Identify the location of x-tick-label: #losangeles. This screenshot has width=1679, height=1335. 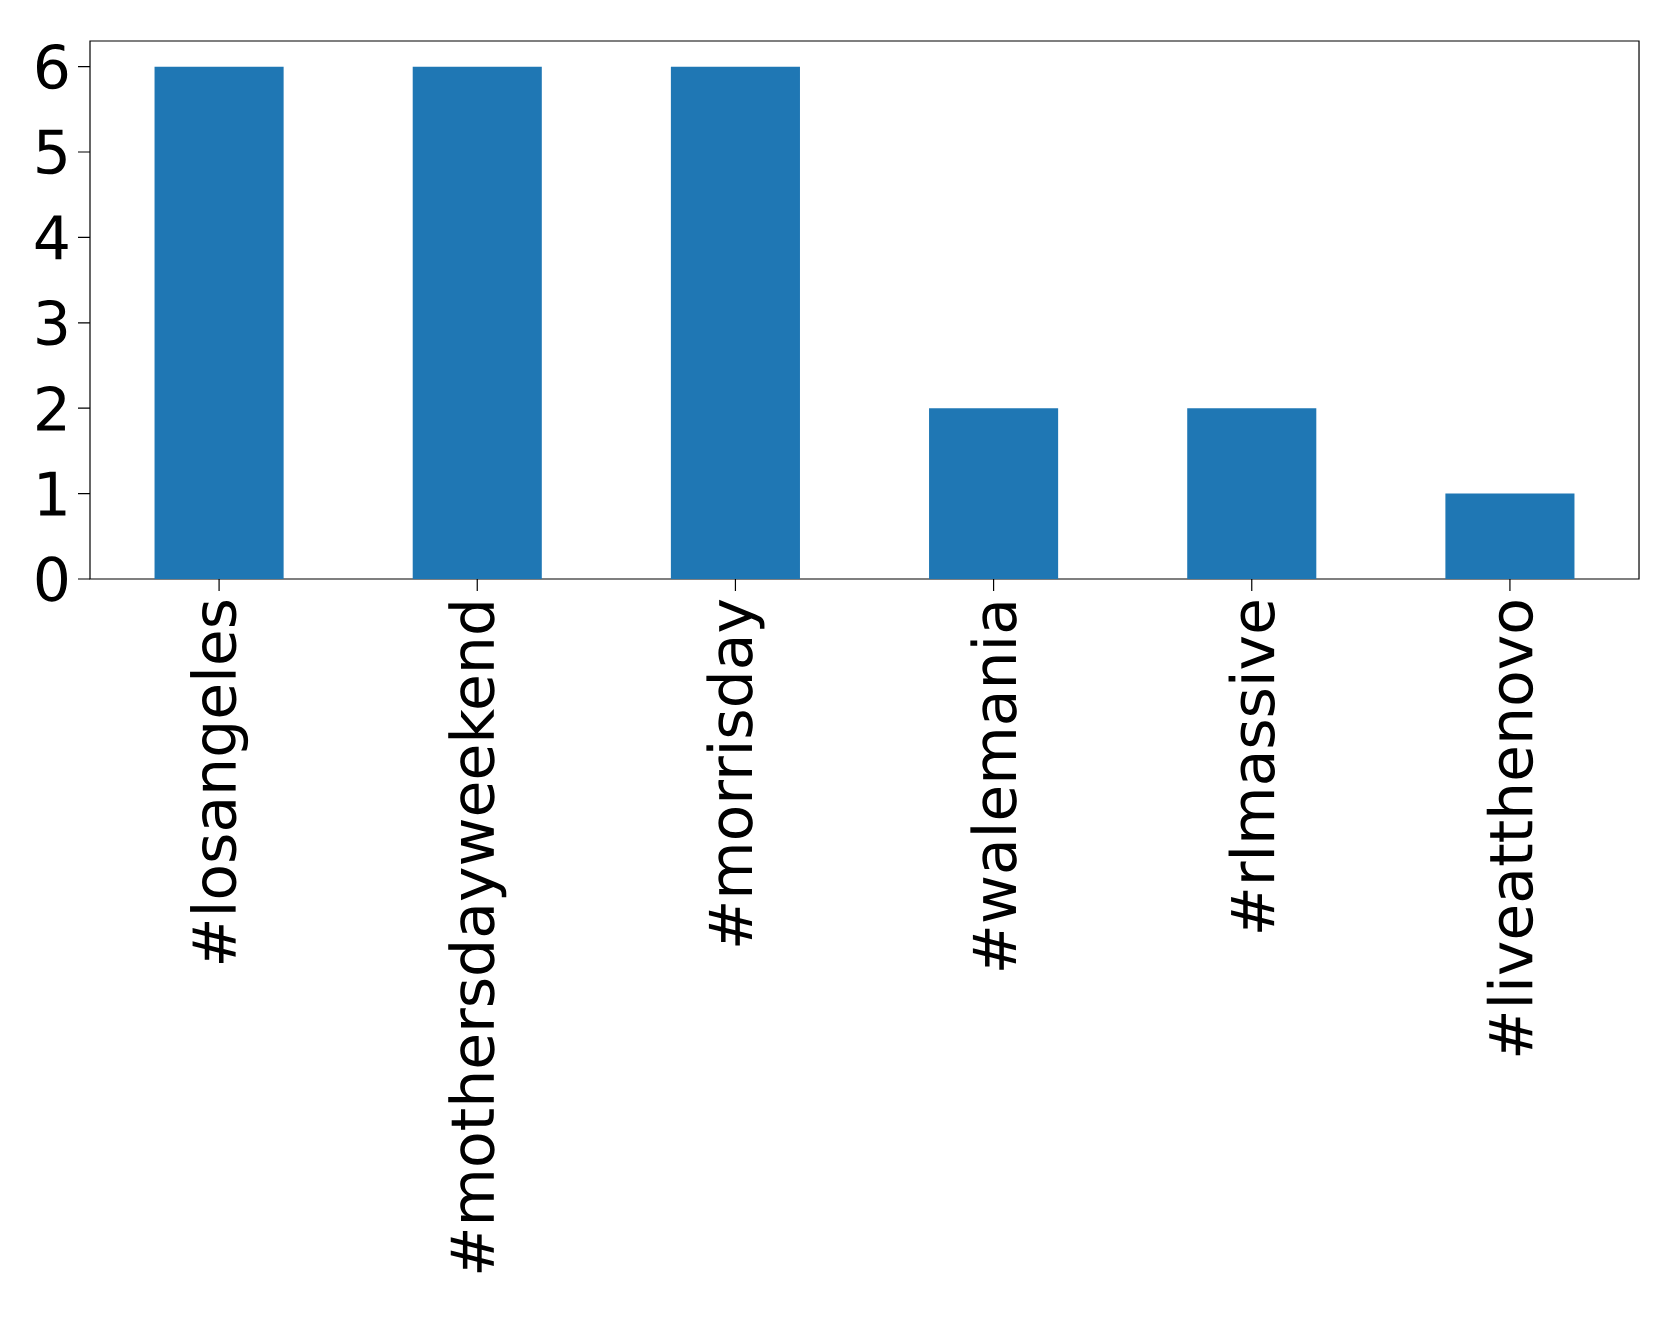
(219, 781).